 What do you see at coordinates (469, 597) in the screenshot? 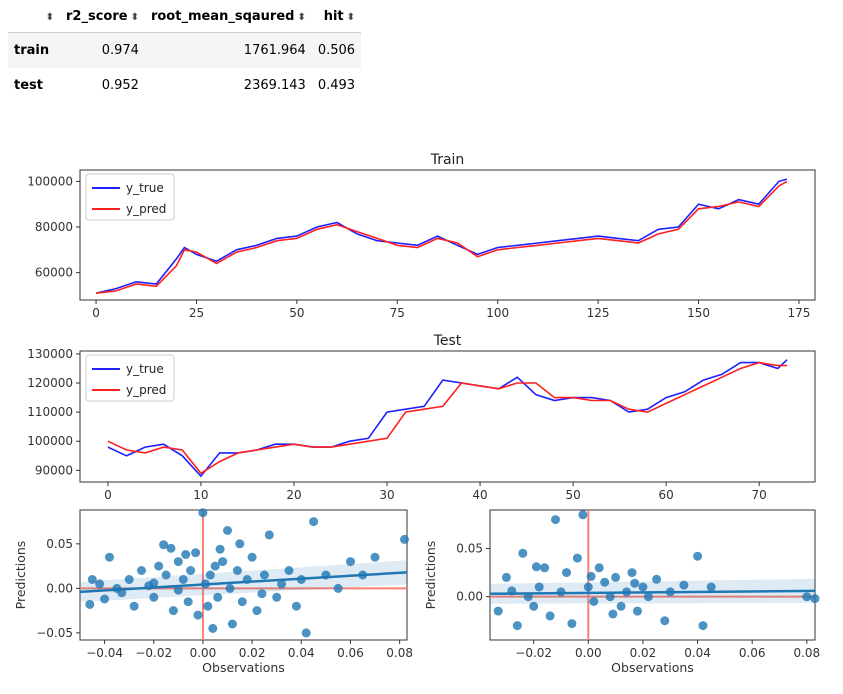
I see `y-tick-label: 0.00` at bounding box center [469, 597].